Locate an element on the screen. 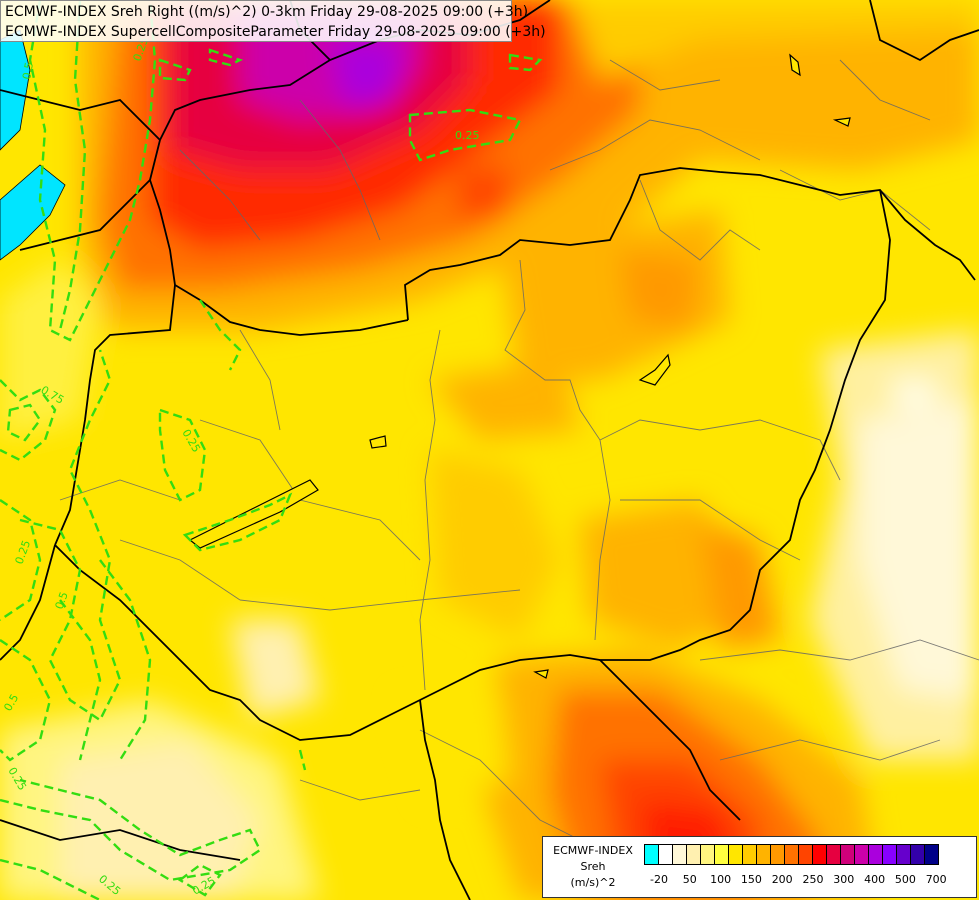 The width and height of the screenshot is (979, 900). legend-tick-label: 200 is located at coordinates (782, 879).